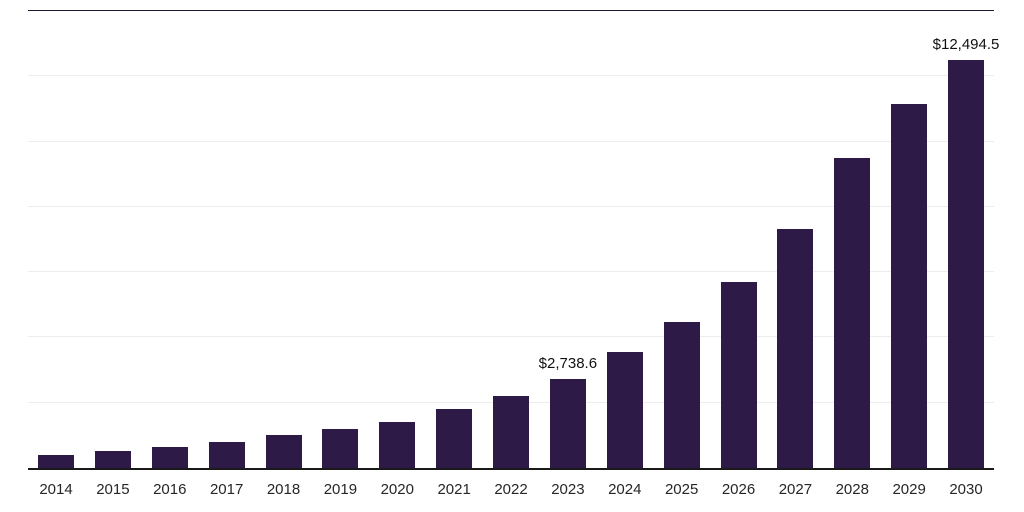 The width and height of the screenshot is (1024, 512). I want to click on bar-2019, so click(340, 448).